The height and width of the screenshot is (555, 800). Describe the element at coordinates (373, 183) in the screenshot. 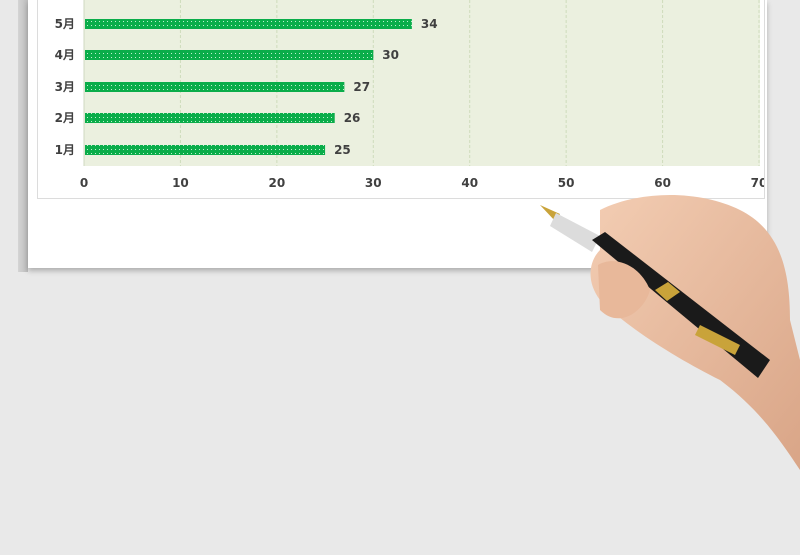

I see `x-tick-label: 30` at that location.